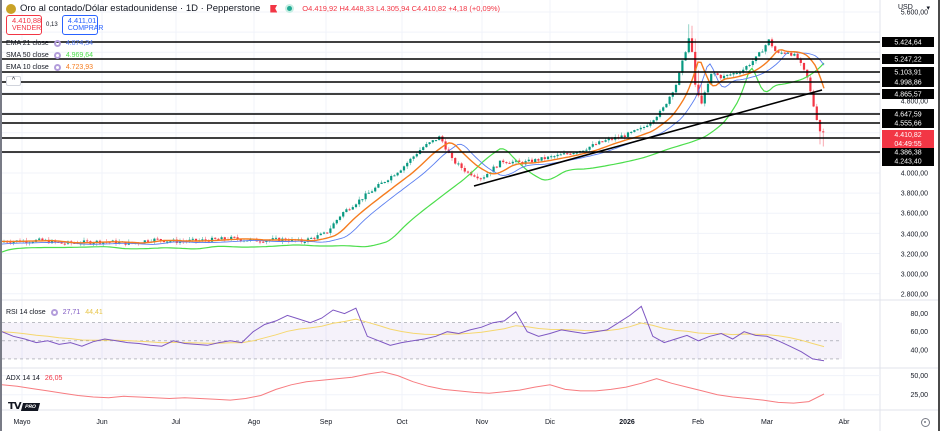 The image size is (940, 431). I want to click on svg-text: 60,00, so click(919, 332).